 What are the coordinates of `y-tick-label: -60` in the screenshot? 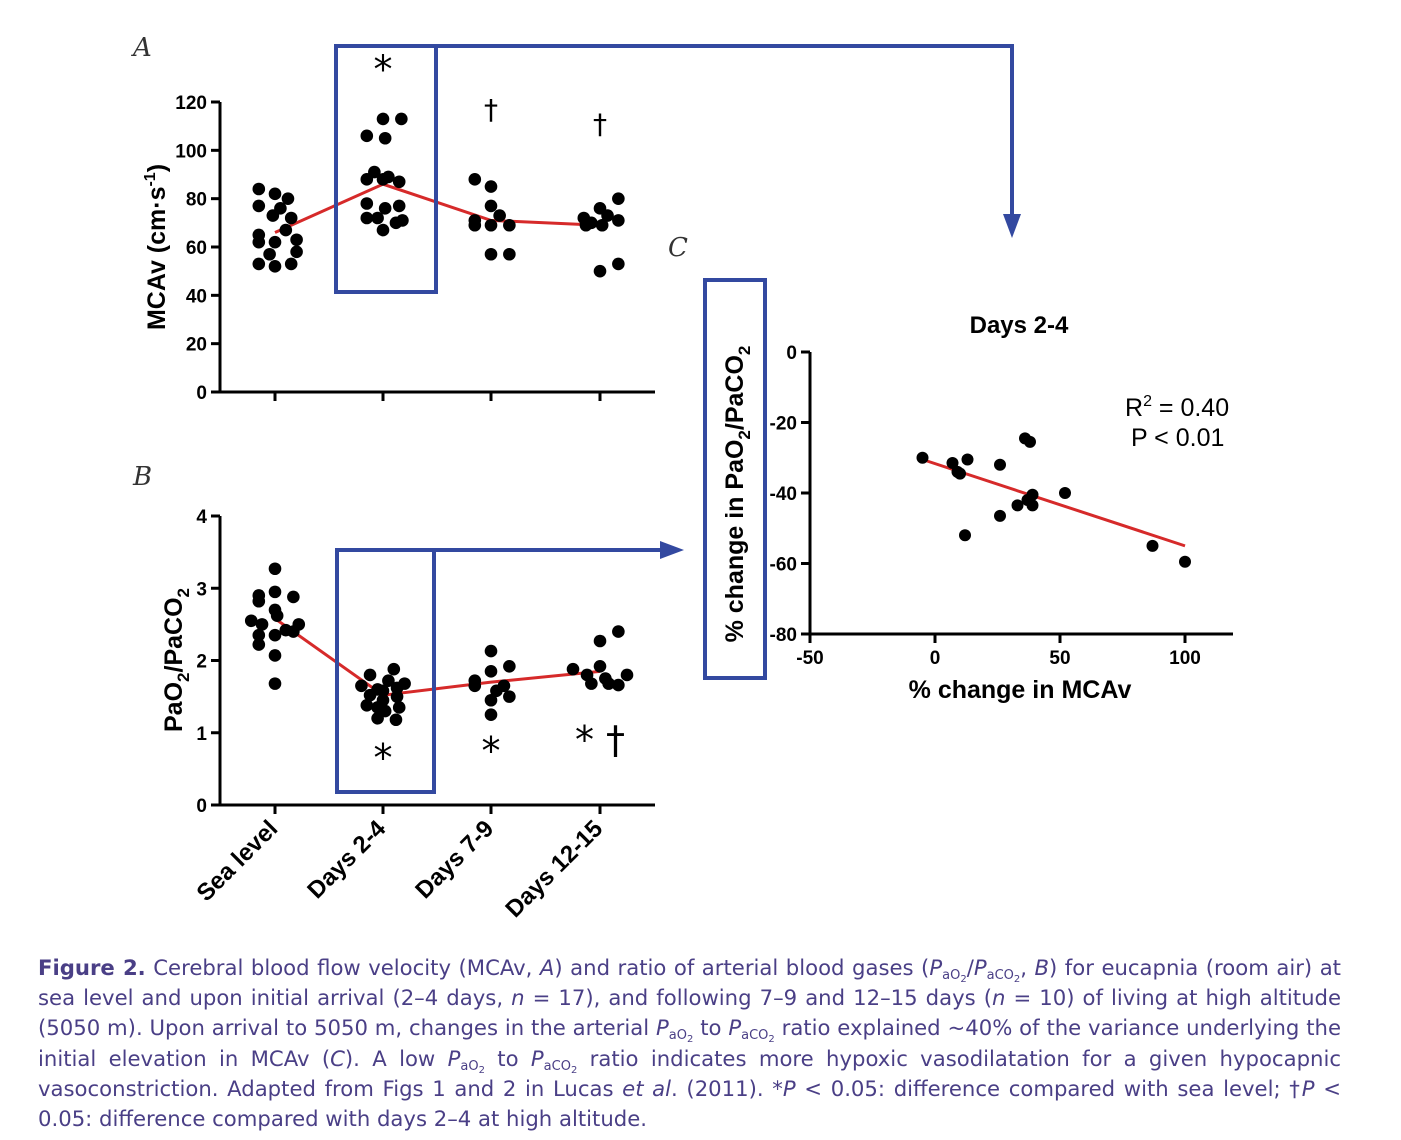 It's located at (783, 565).